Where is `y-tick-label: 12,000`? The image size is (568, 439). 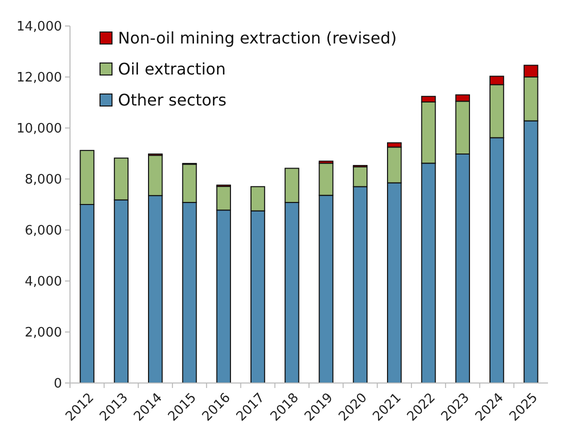 y-tick-label: 12,000 is located at coordinates (39, 78).